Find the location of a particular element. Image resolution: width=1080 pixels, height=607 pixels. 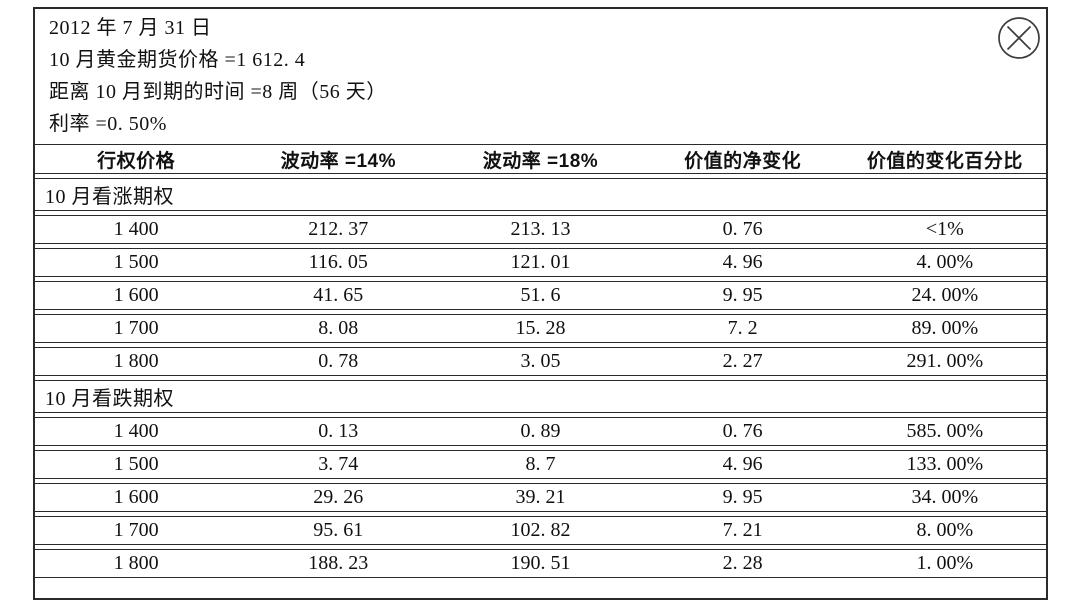

table-row: 1 500 3. 74 8. 7 4. 96 133. 00% is located at coordinates (540, 464).